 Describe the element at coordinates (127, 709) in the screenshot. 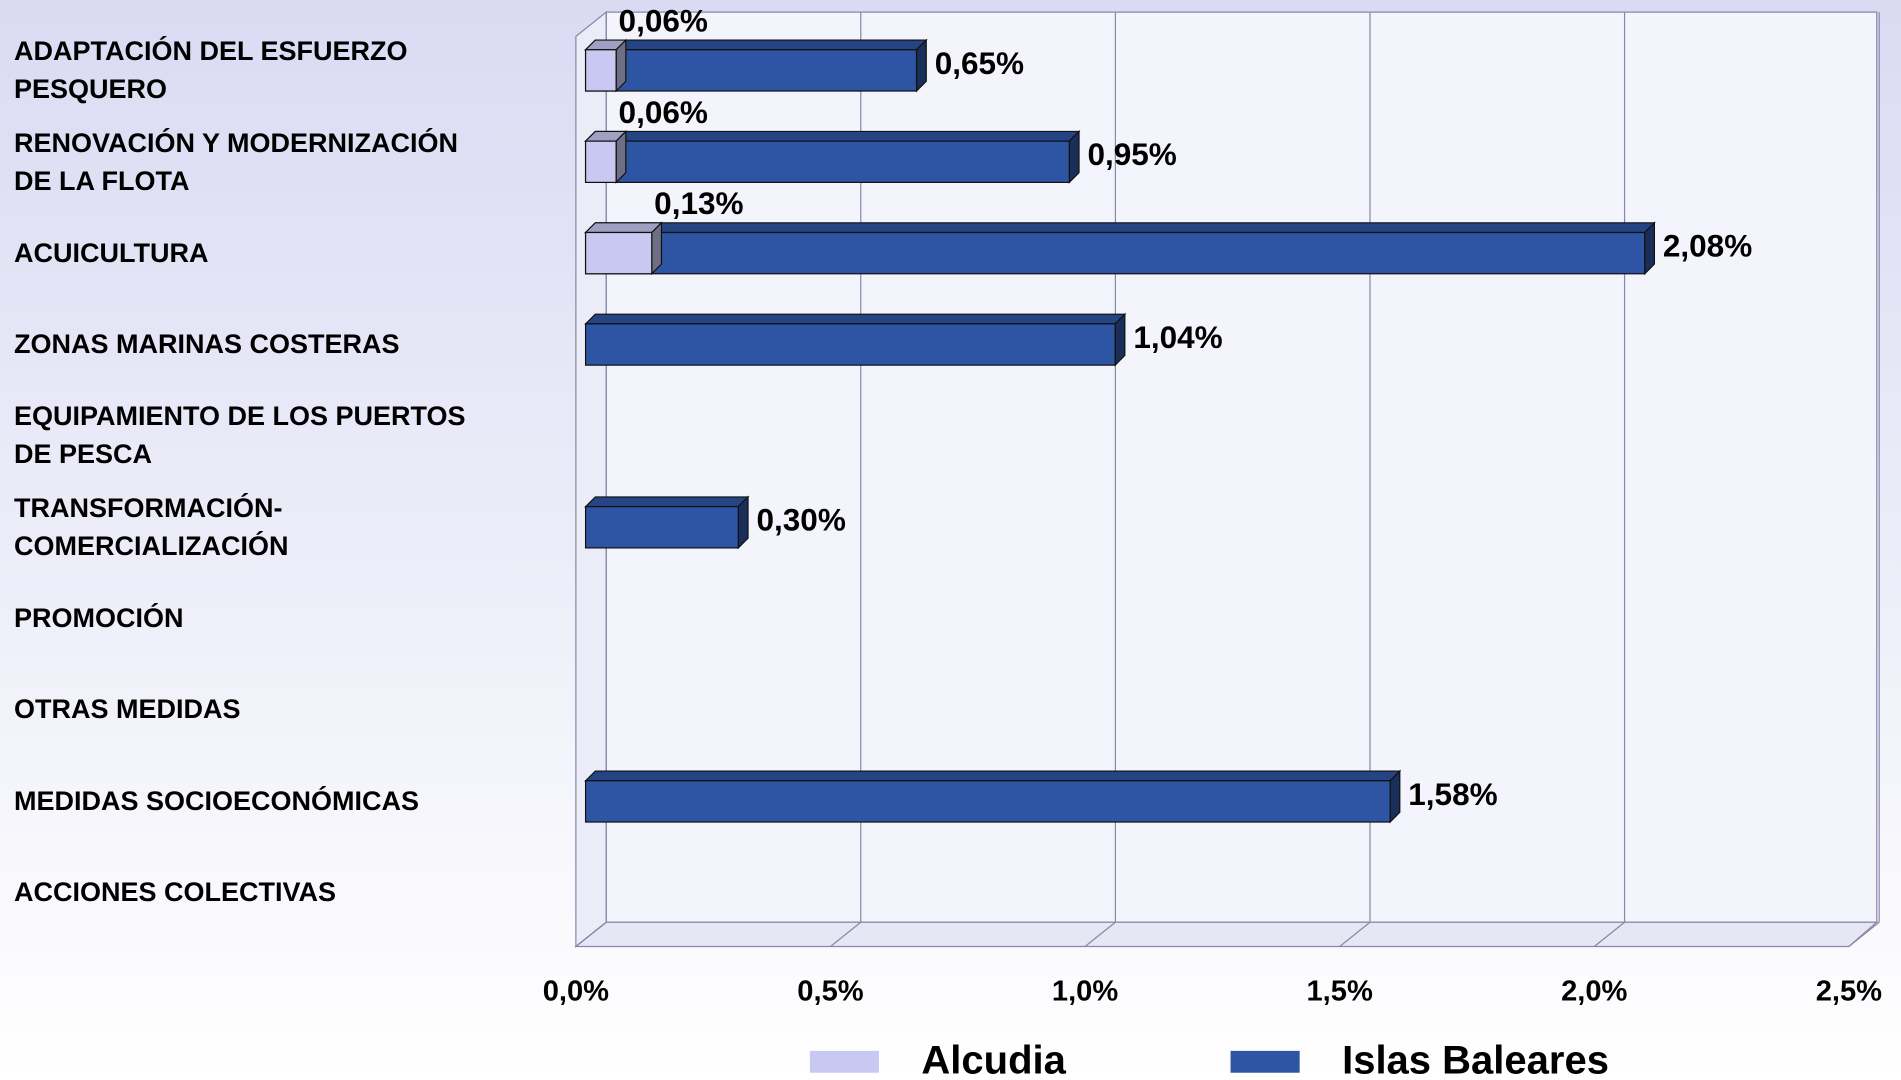

I see `category-label: OTRAS MEDIDAS` at that location.